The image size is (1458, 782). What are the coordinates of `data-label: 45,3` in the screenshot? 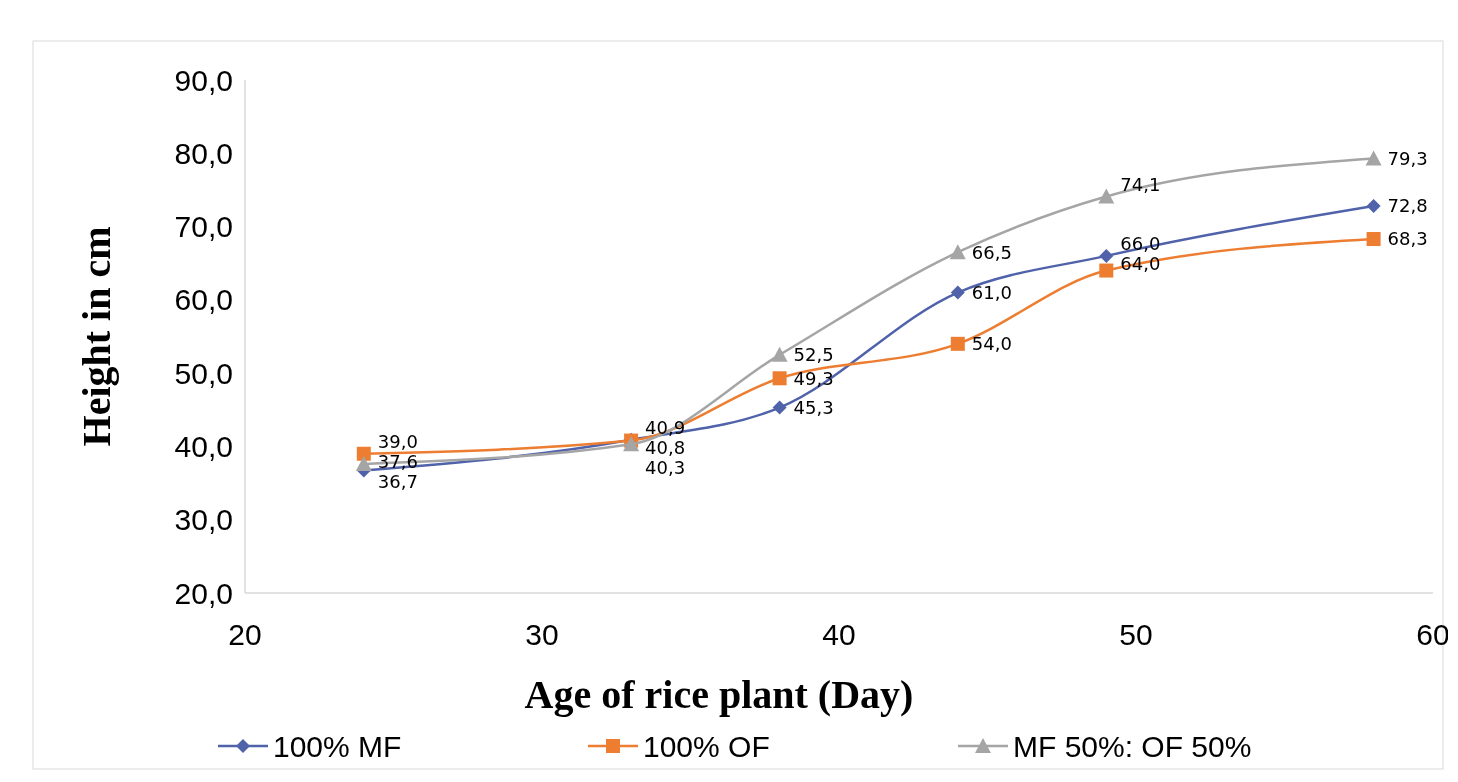 It's located at (813, 407).